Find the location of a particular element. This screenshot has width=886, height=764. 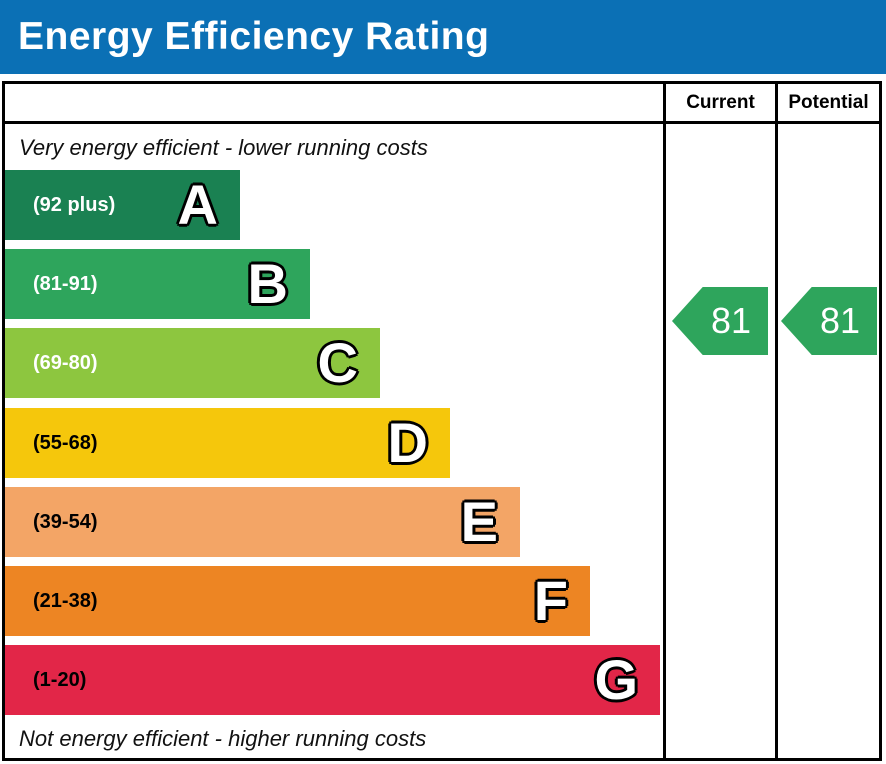

band-a-range: (92 plus) is located at coordinates (74, 204).